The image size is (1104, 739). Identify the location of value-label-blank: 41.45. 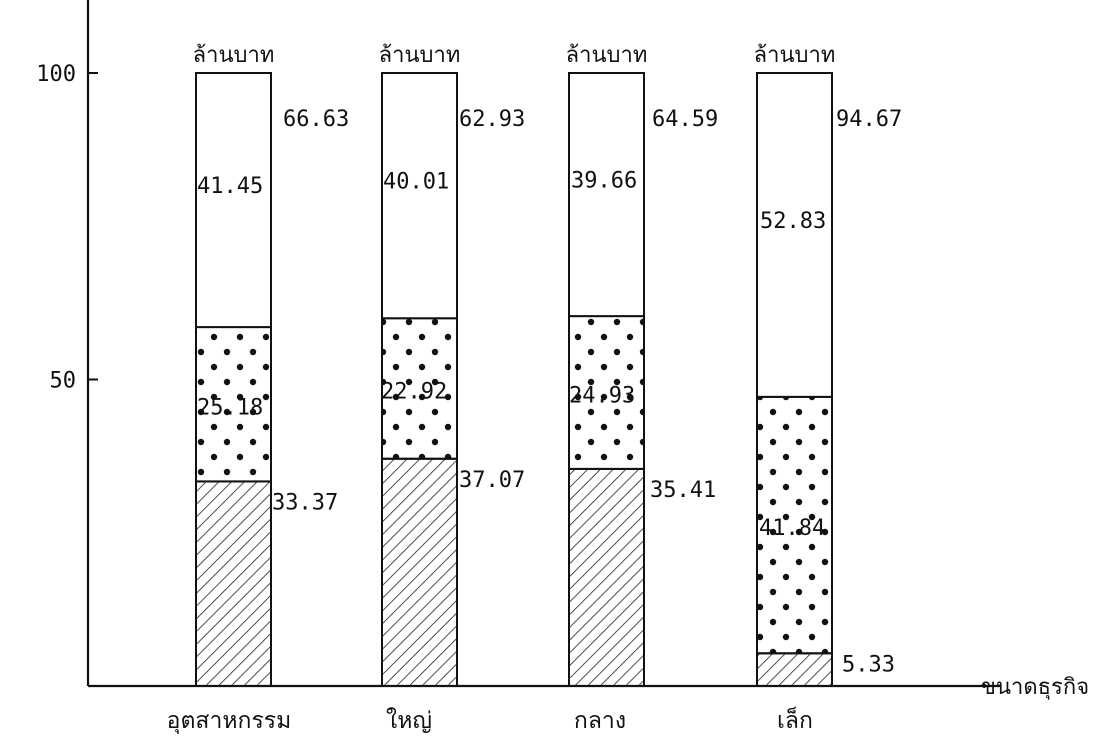
(230, 186).